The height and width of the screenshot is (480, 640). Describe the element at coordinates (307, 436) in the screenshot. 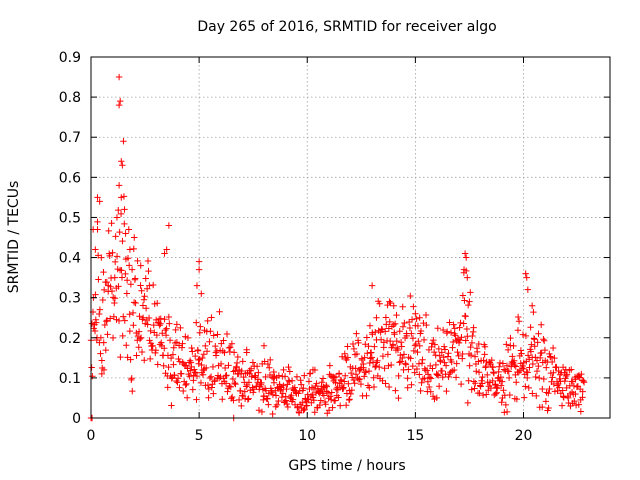

I see `x-tick-label: 10` at that location.